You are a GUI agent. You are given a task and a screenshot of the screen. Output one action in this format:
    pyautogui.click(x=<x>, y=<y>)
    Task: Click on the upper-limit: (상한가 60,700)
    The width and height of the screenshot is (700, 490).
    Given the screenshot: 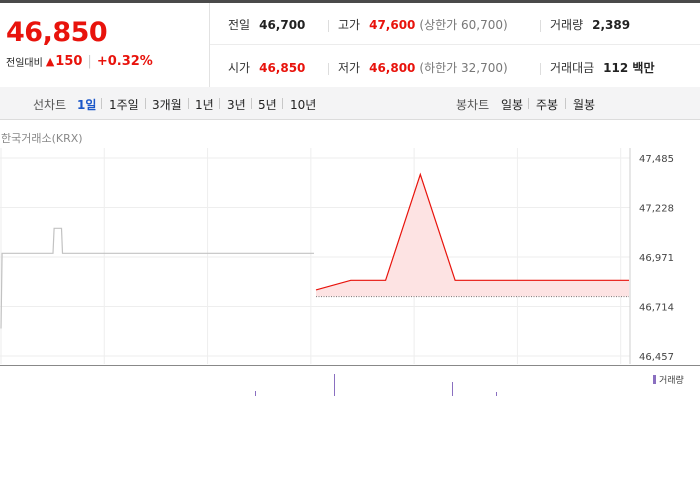 What is the action you would take?
    pyautogui.click(x=463, y=25)
    